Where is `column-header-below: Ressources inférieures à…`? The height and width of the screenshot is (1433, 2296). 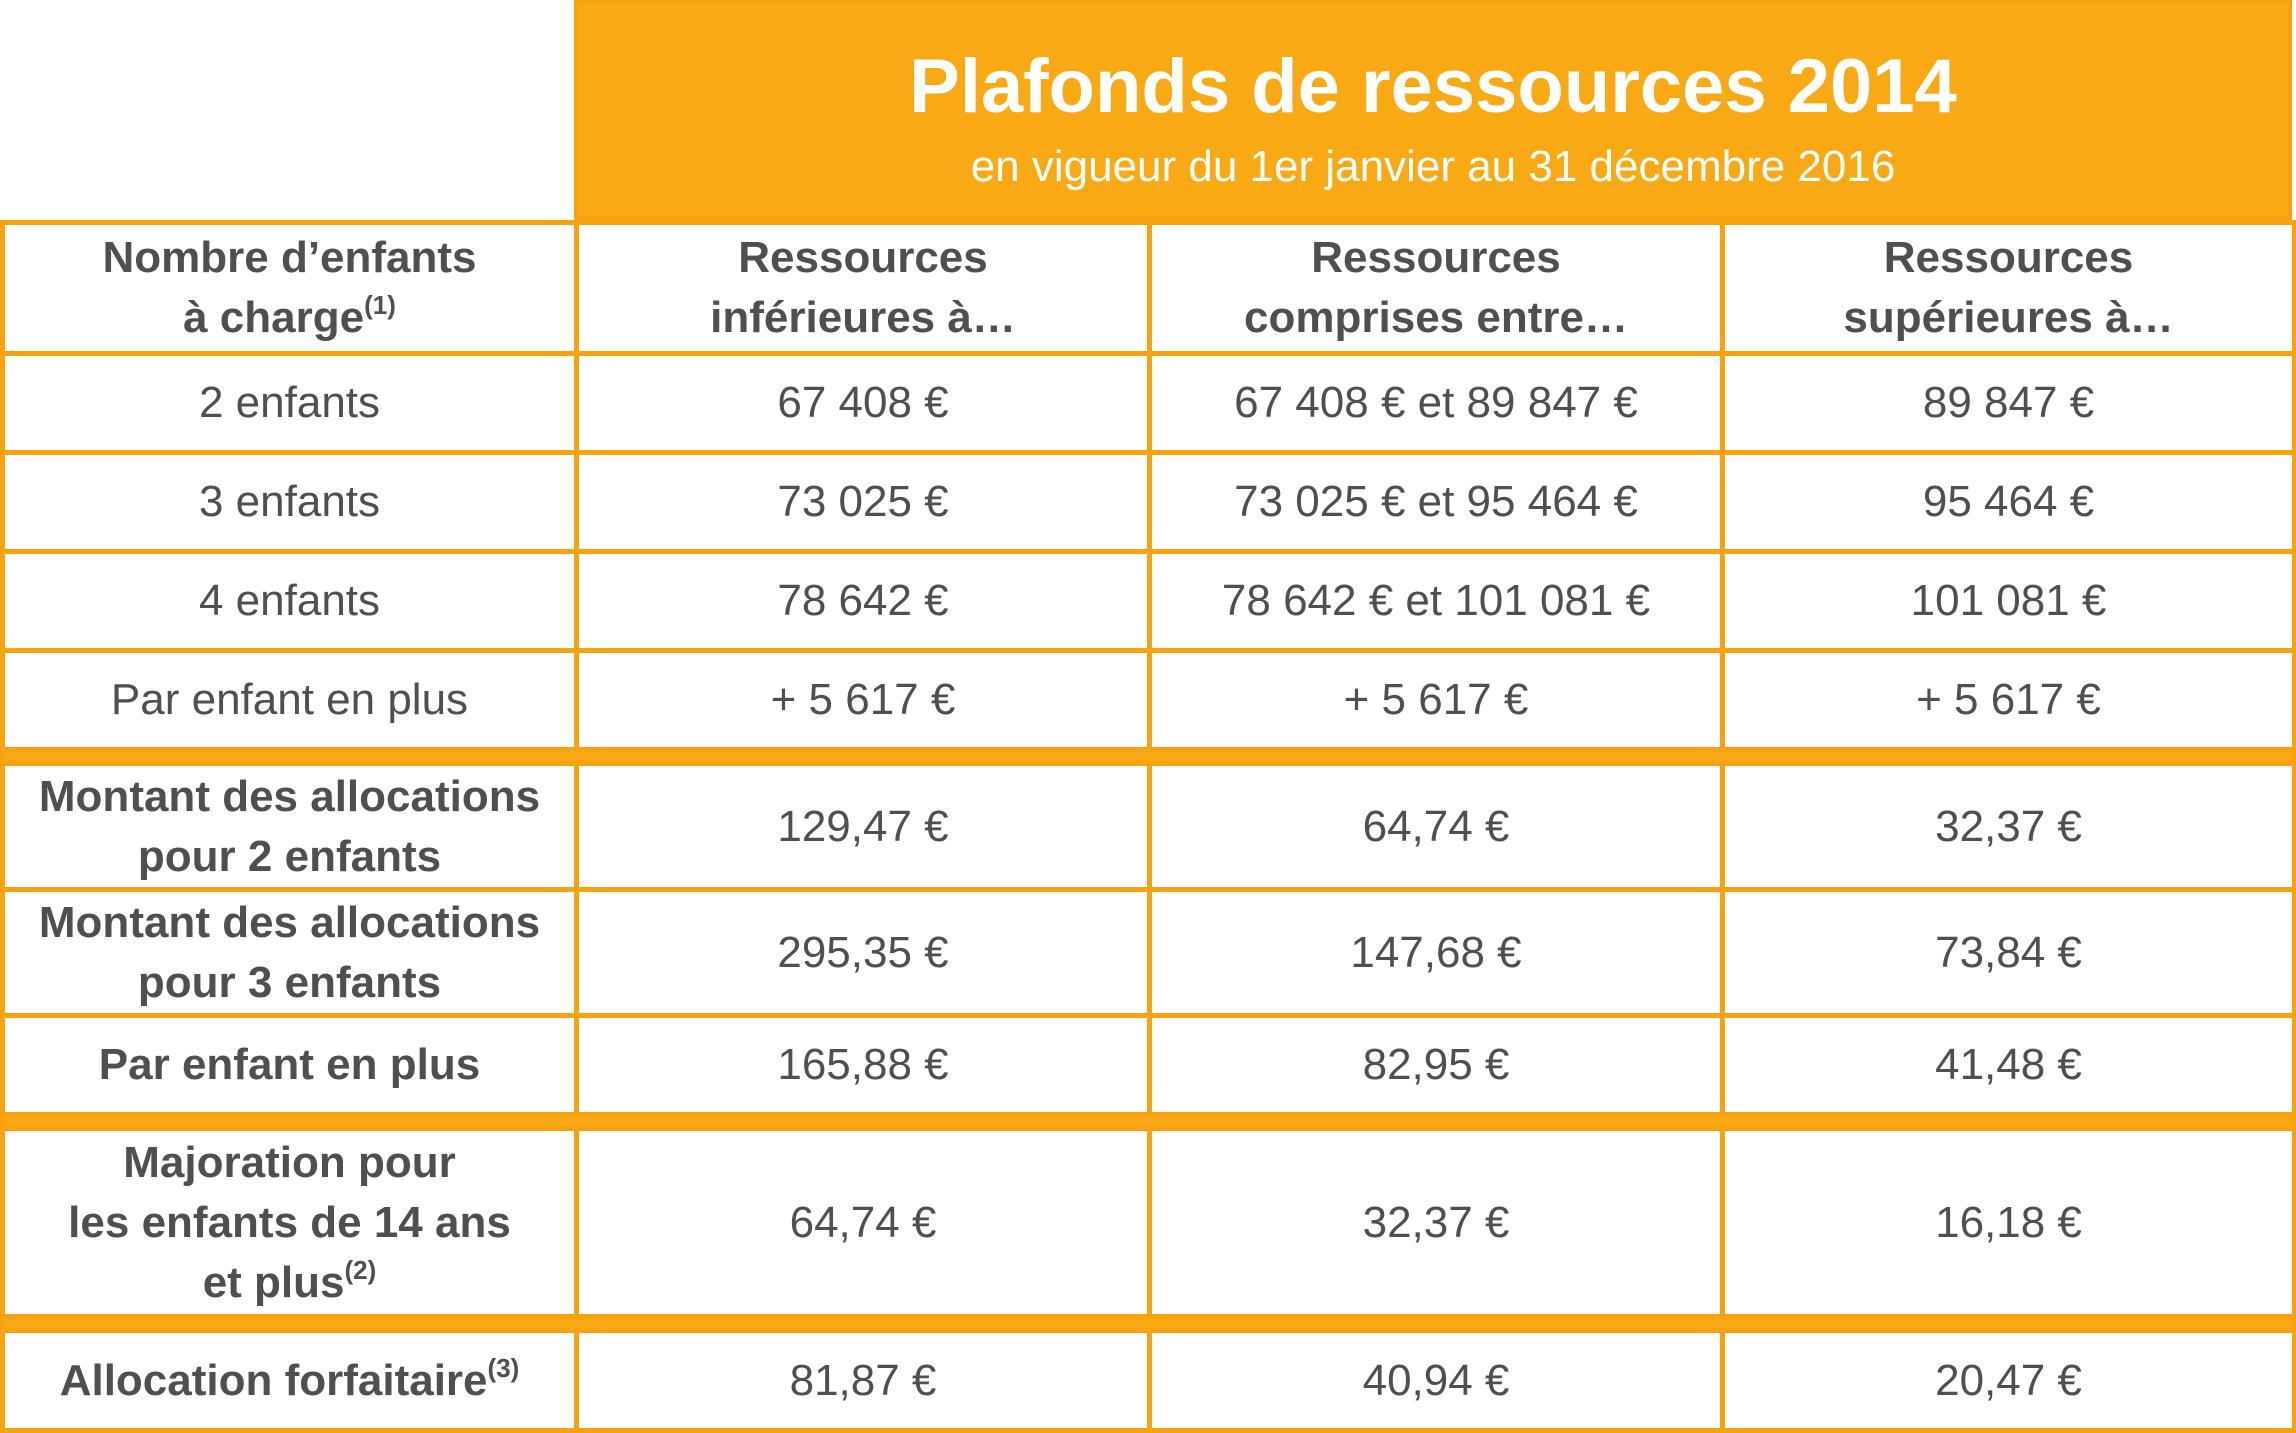
column-header-below: Ressources inférieures à… is located at coordinates (863, 288).